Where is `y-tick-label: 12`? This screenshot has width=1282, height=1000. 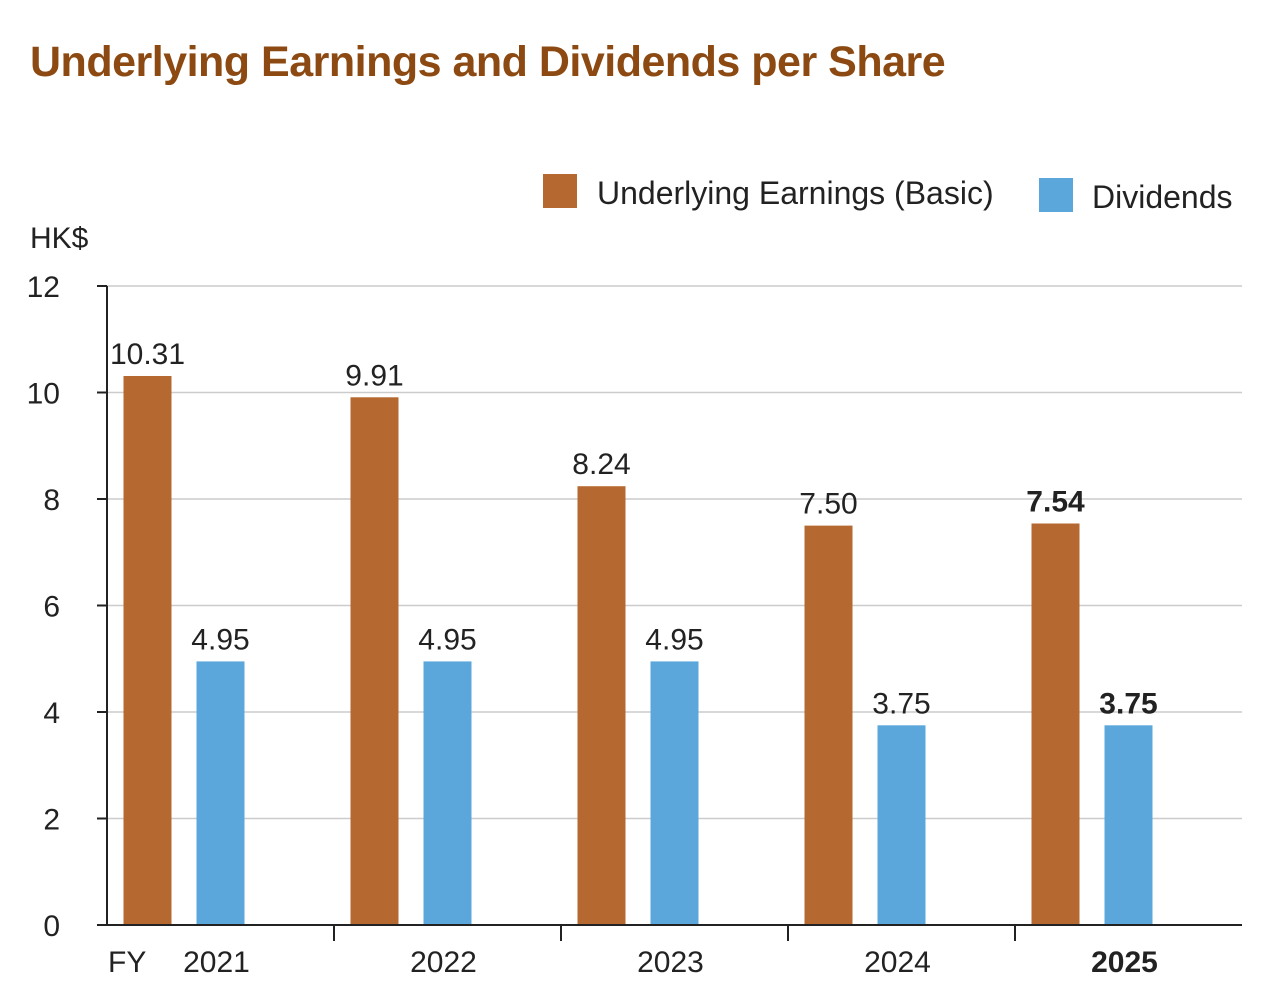 y-tick-label: 12 is located at coordinates (43, 287).